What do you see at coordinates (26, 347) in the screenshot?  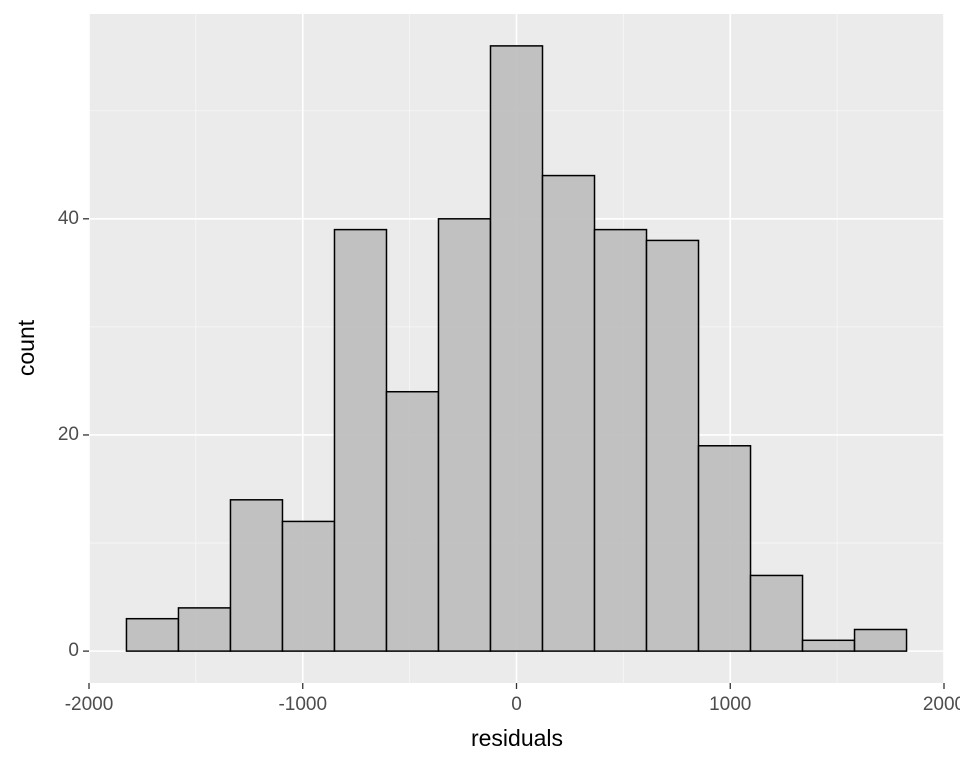 I see `y-axis-label: count` at bounding box center [26, 347].